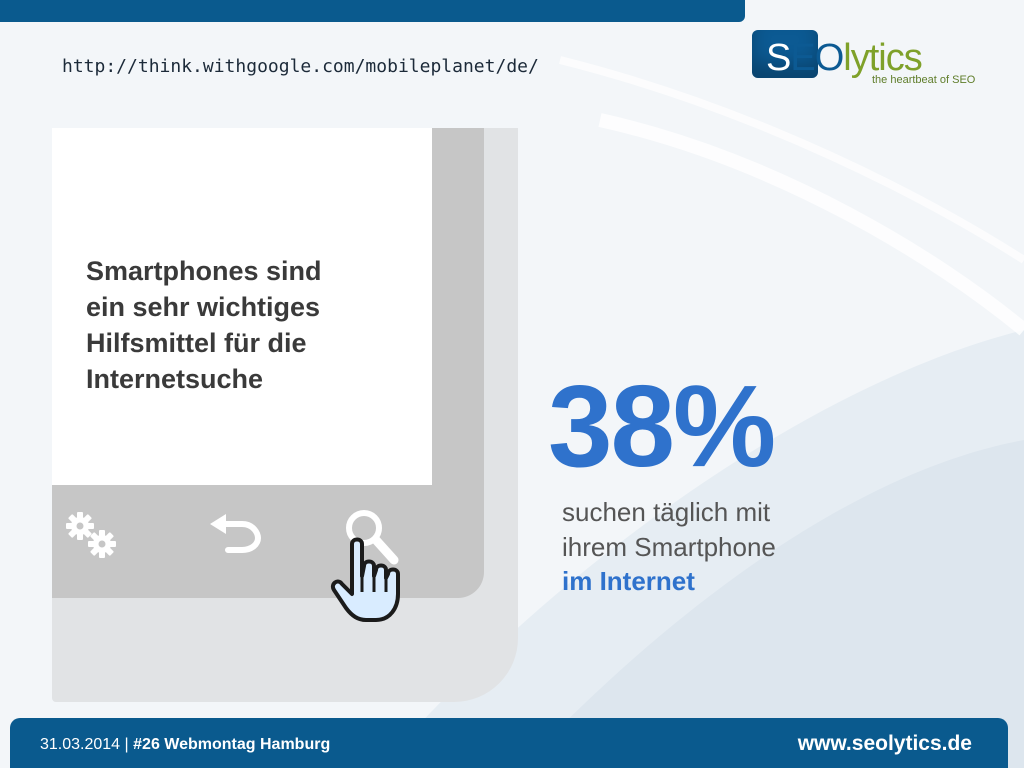  What do you see at coordinates (628, 581) in the screenshot?
I see `stat-line-3: im Internet` at bounding box center [628, 581].